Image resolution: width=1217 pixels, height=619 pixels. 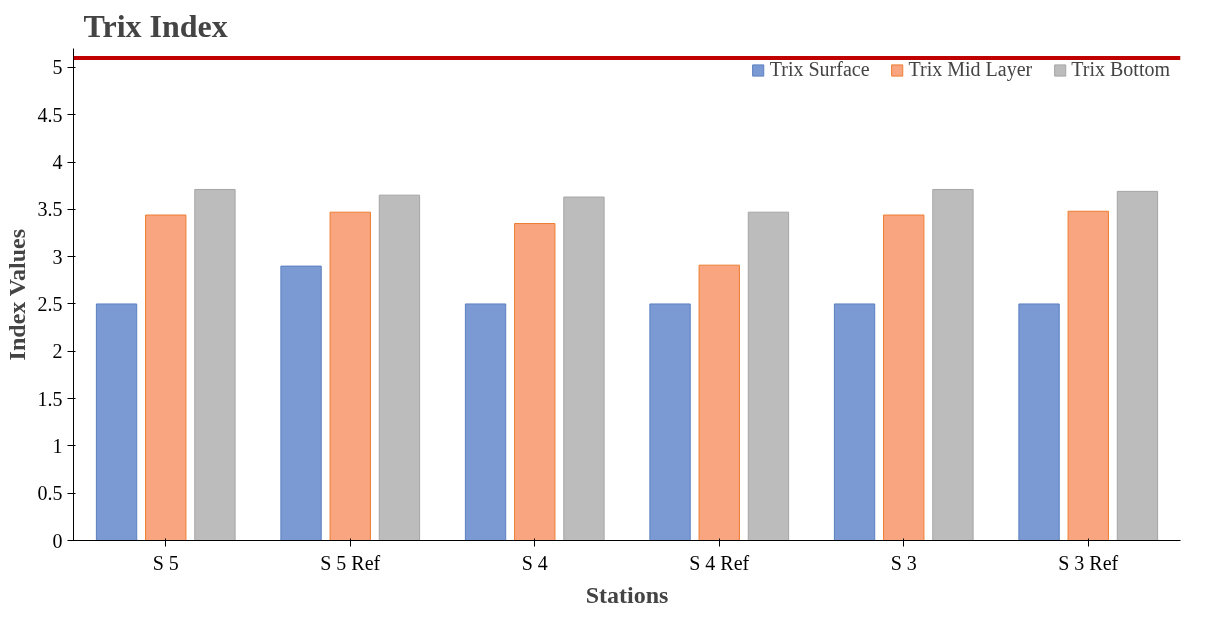 What do you see at coordinates (819, 69) in the screenshot?
I see `legend-label: Trix Surface` at bounding box center [819, 69].